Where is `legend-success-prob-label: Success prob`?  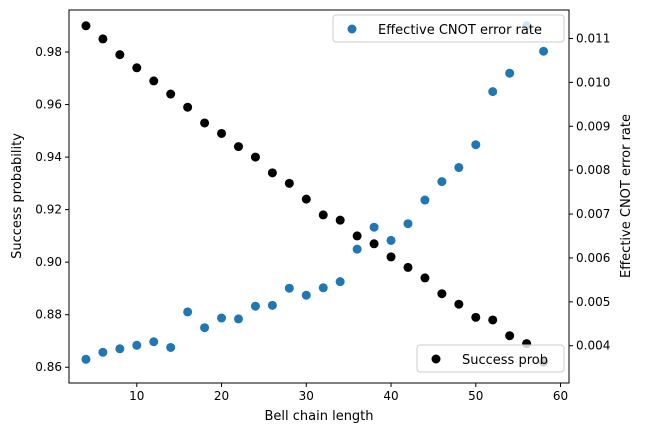 legend-success-prob-label: Success prob is located at coordinates (505, 360).